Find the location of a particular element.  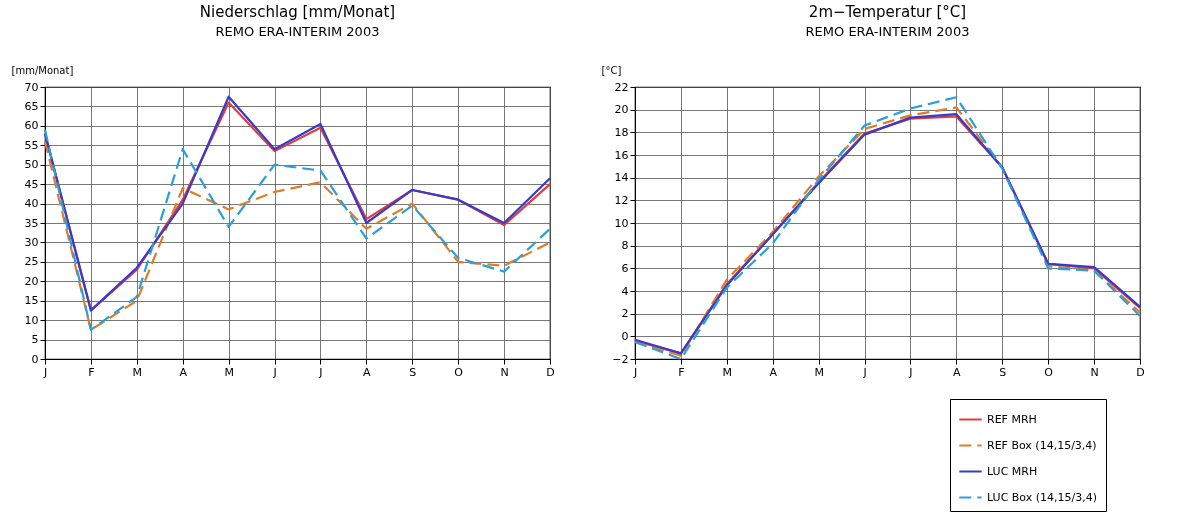

y-tick-label: 6 is located at coordinates (625, 268).